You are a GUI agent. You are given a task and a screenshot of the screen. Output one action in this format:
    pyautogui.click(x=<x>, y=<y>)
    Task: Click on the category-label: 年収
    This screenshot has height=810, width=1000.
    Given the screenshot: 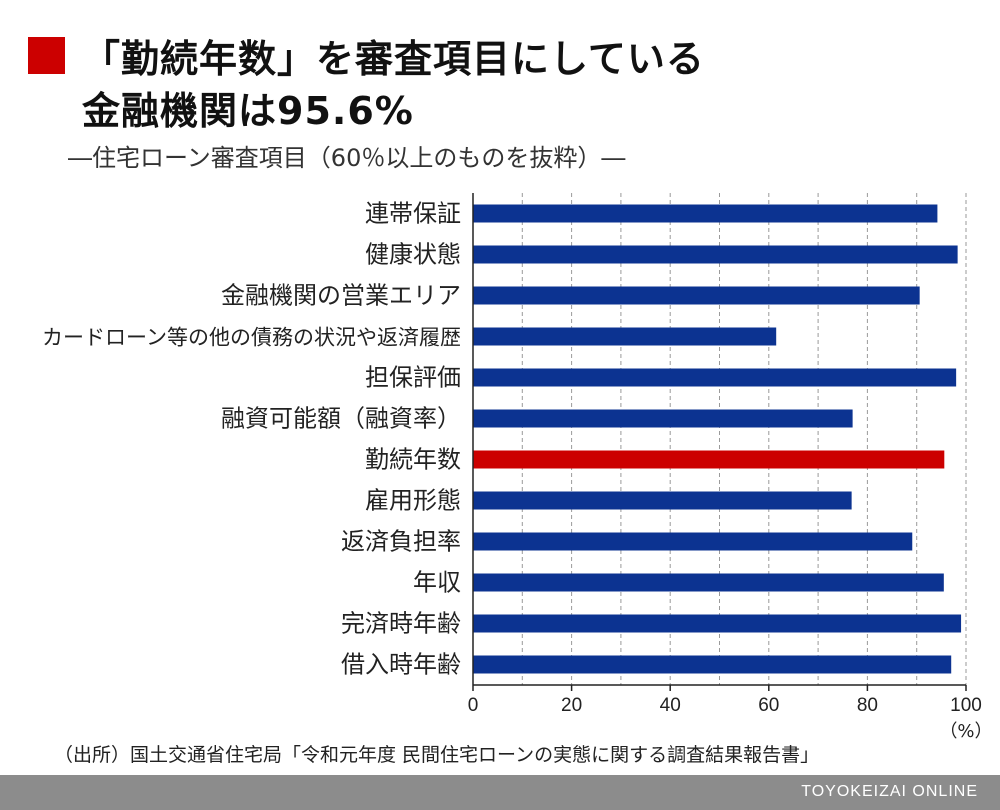 What is the action you would take?
    pyautogui.click(x=437, y=583)
    